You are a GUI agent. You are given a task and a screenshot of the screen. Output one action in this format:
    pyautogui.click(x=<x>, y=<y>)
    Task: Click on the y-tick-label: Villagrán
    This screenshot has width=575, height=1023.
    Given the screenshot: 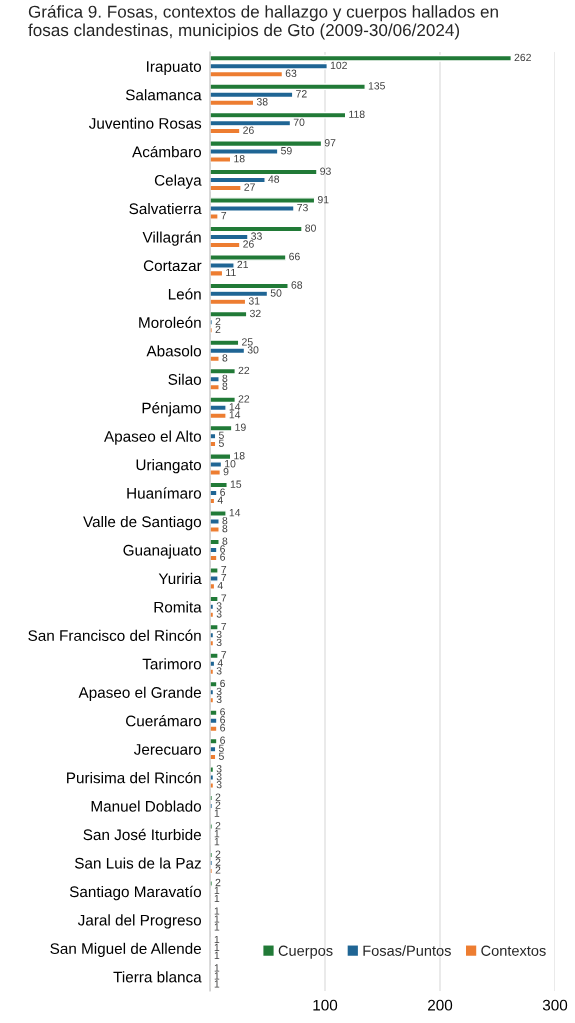 What is the action you would take?
    pyautogui.click(x=171, y=238)
    